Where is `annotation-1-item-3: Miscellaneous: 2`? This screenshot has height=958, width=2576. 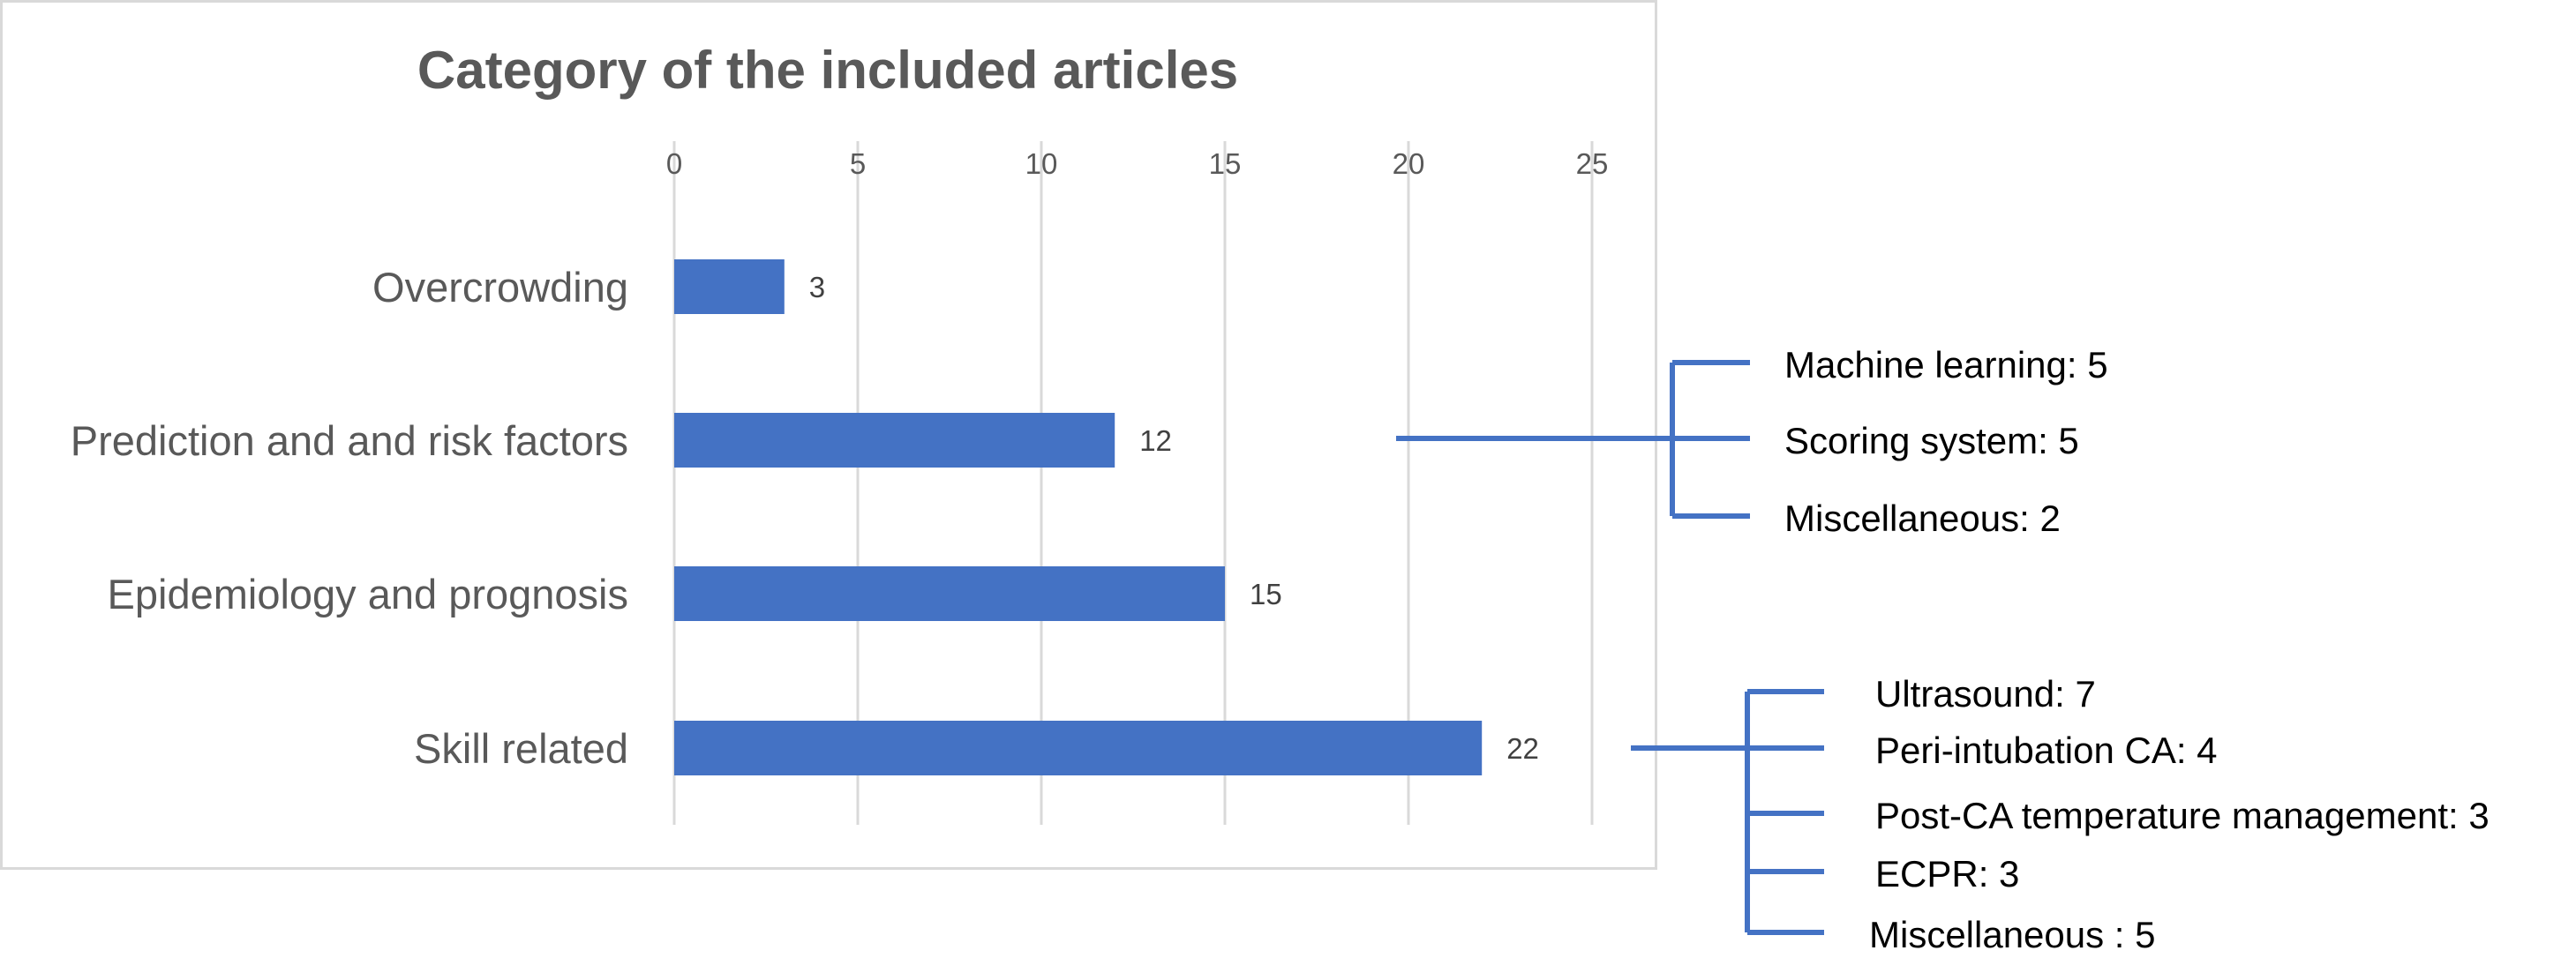 annotation-1-item-3: Miscellaneous: 2 is located at coordinates (1922, 518).